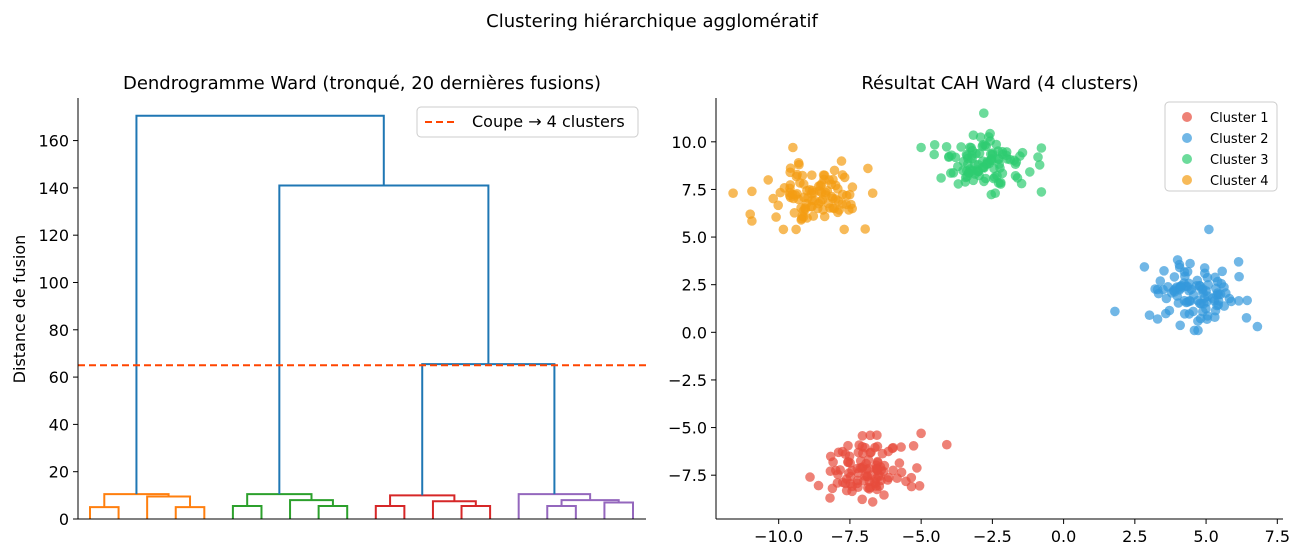 The width and height of the screenshot is (1305, 559). What do you see at coordinates (687, 428) in the screenshot?
I see `y-tick-label: −5.0` at bounding box center [687, 428].